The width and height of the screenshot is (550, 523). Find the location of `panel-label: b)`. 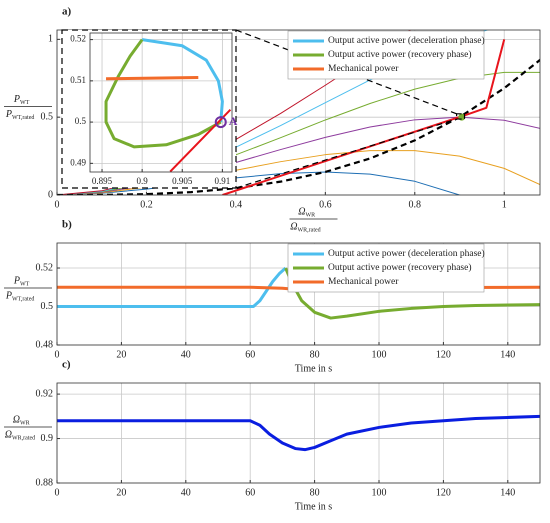

panel-label: b) is located at coordinates (67, 225).